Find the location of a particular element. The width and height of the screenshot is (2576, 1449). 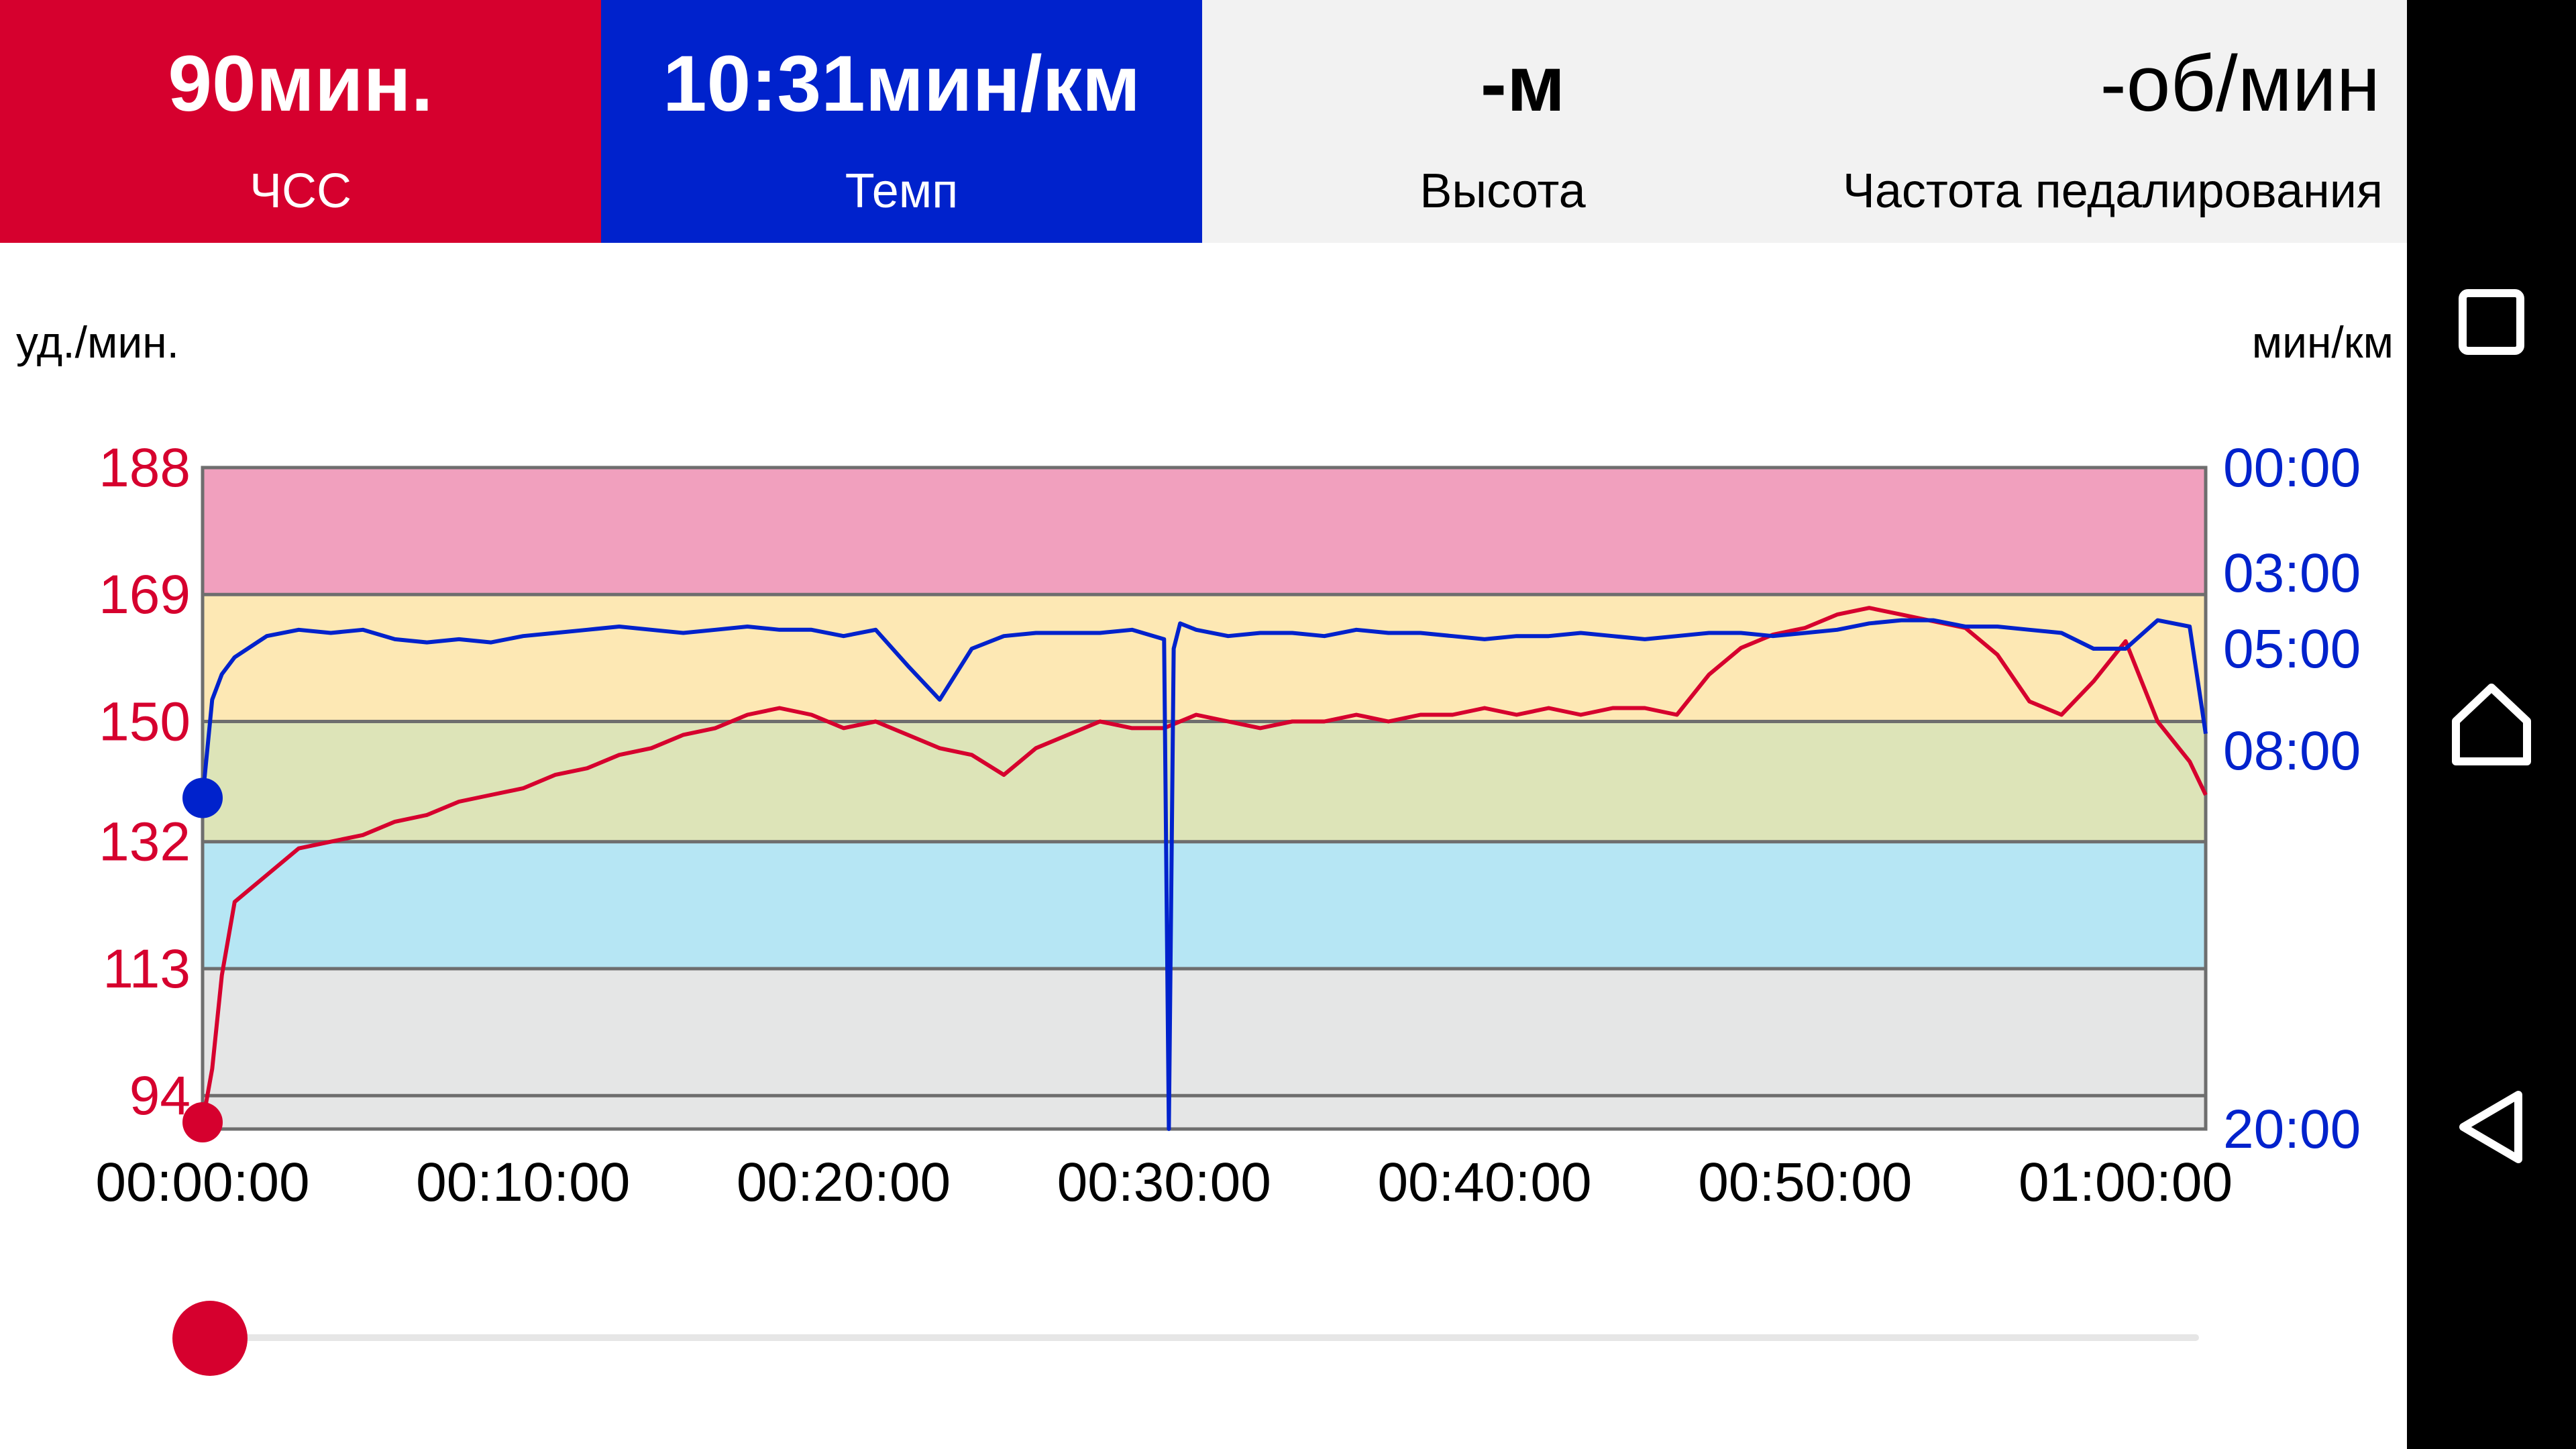

back-button is located at coordinates (2491, 1127).